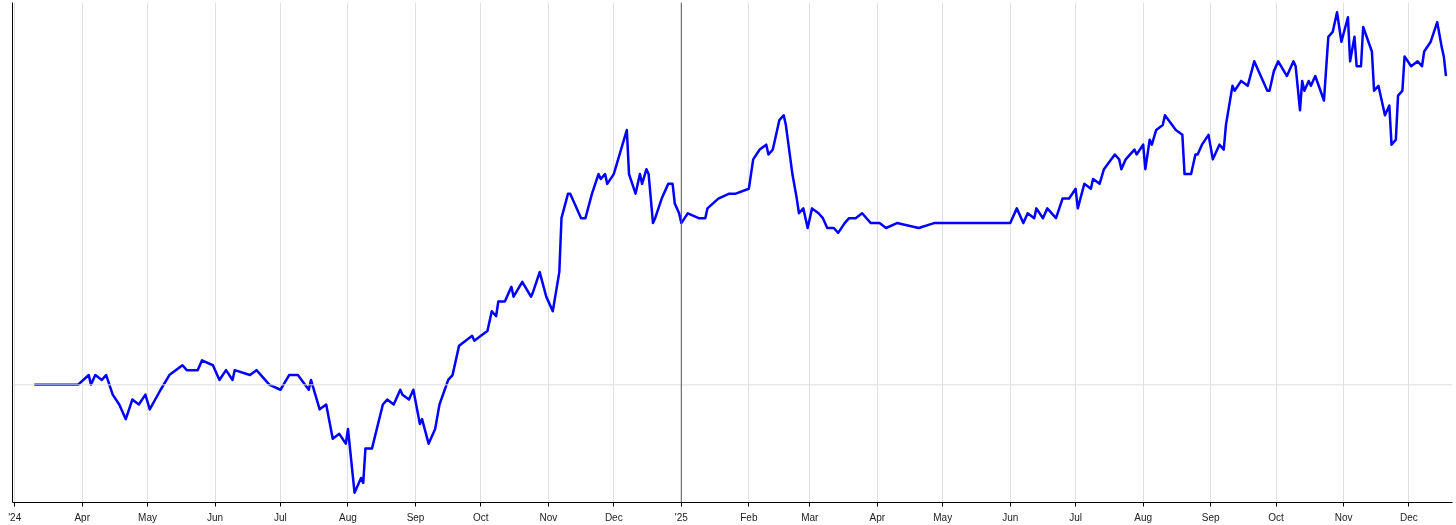 This screenshot has width=1456, height=525. I want to click on x-tick-label: '25, so click(681, 517).